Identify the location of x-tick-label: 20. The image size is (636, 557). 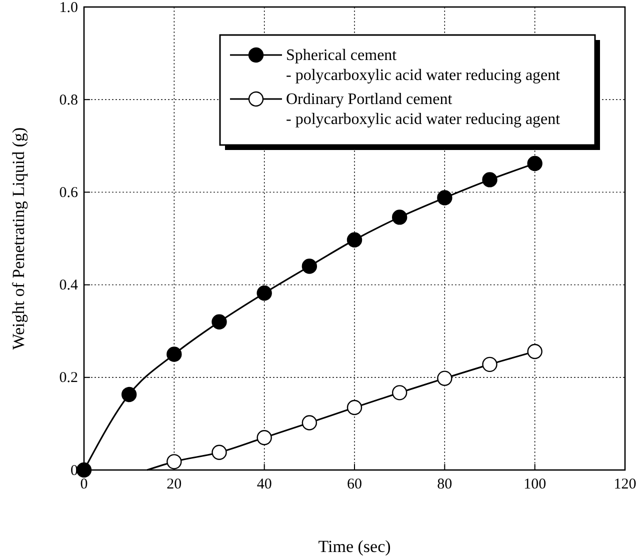
(174, 484).